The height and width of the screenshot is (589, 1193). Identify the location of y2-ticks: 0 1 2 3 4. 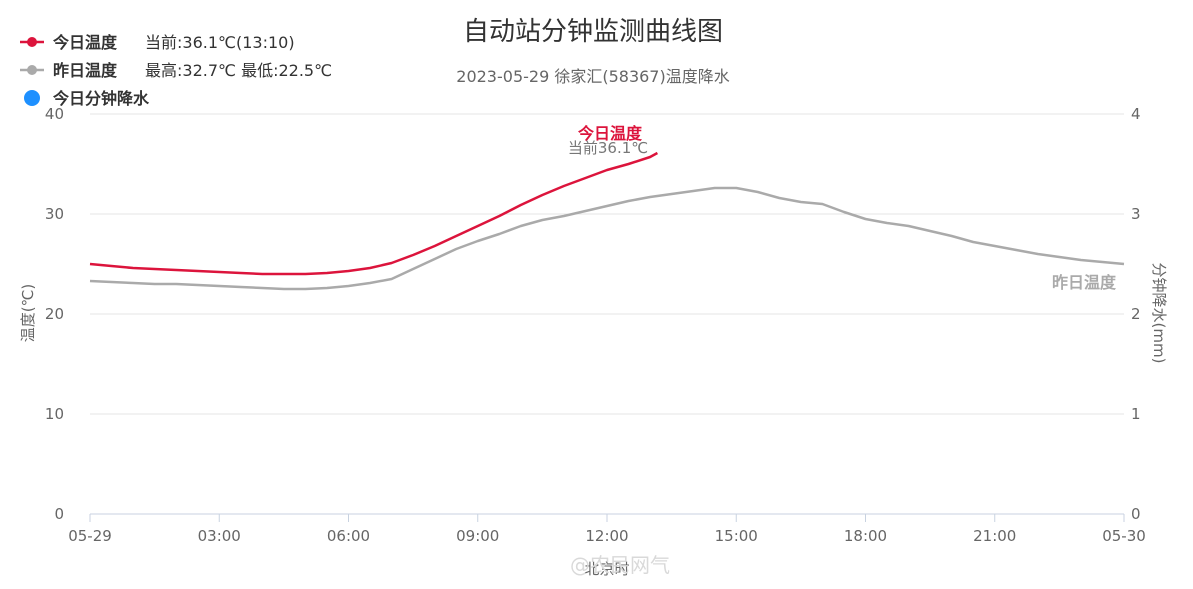
(1136, 314).